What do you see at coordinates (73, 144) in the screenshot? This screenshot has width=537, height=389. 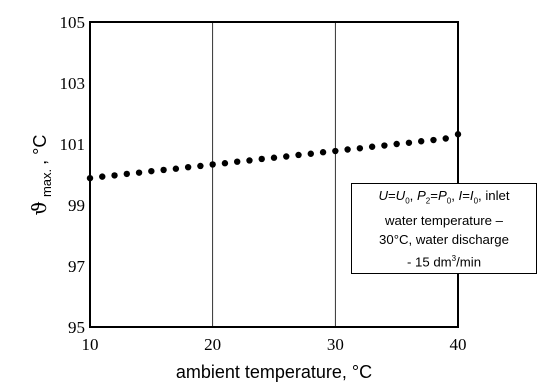 I see `y-tick-label: 101` at bounding box center [73, 144].